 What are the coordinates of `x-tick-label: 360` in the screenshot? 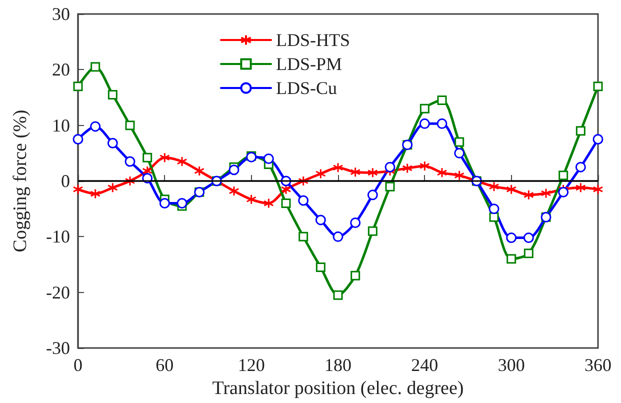 It's located at (598, 365).